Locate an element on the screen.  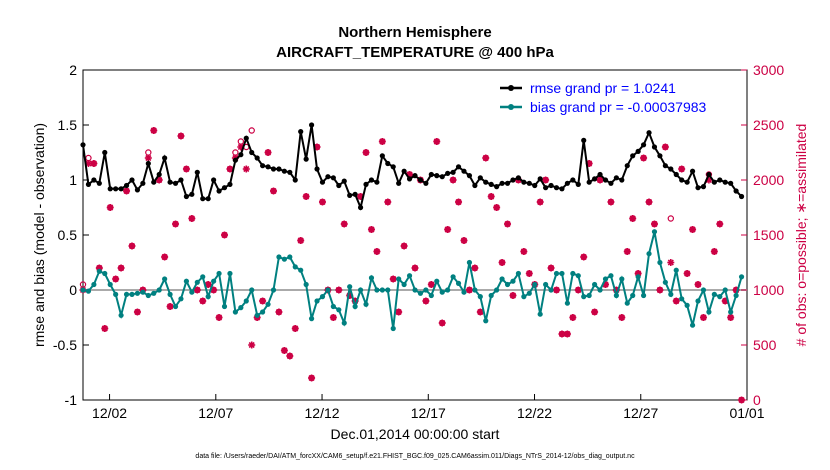
legend-label: bias grand pr = -0.00037983 is located at coordinates (618, 107).